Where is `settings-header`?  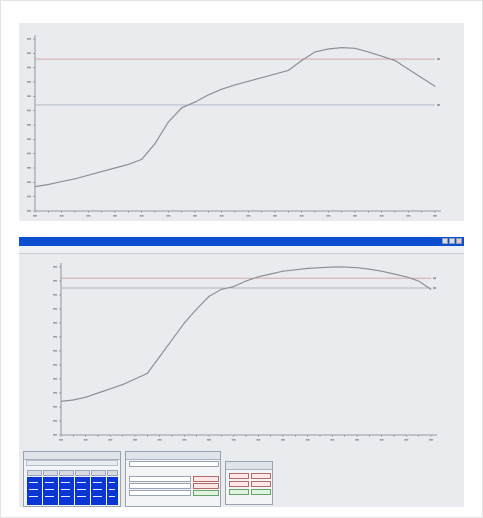
settings-header is located at coordinates (173, 456).